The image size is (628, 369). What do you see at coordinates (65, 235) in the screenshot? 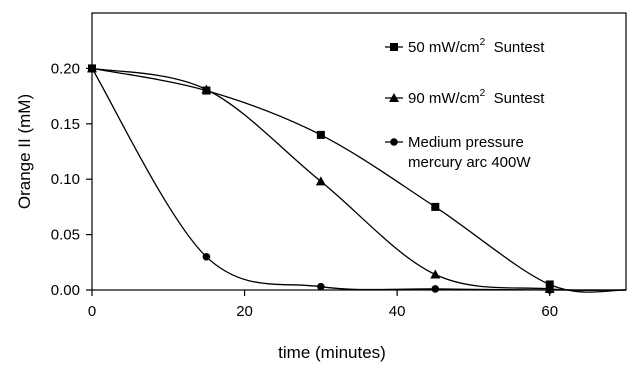
I see `y-tick-label: 0.05` at bounding box center [65, 235].